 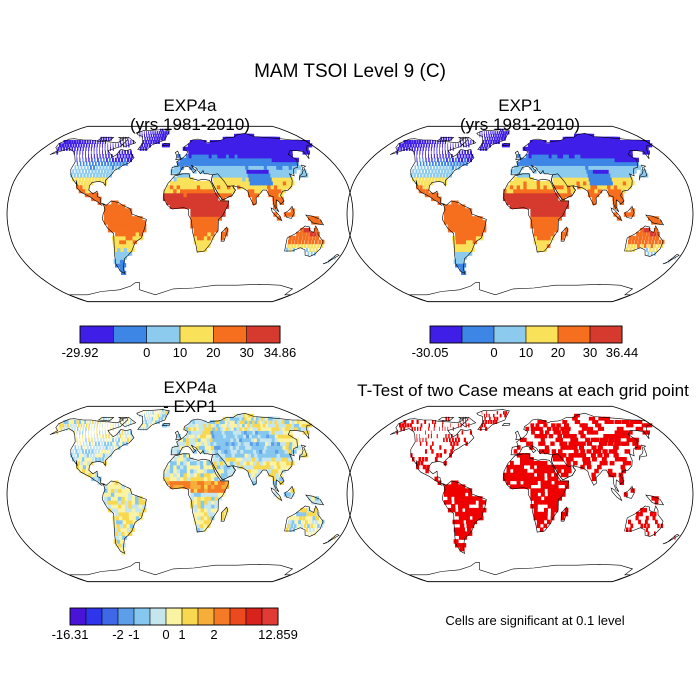 What do you see at coordinates (315, 220) in the screenshot?
I see `coastline-newguinea` at bounding box center [315, 220].